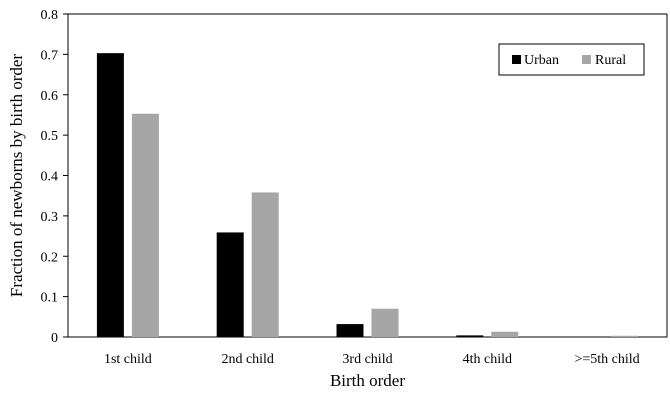 This screenshot has height=393, width=670. I want to click on y-tick-label: 0.6, so click(50, 96).